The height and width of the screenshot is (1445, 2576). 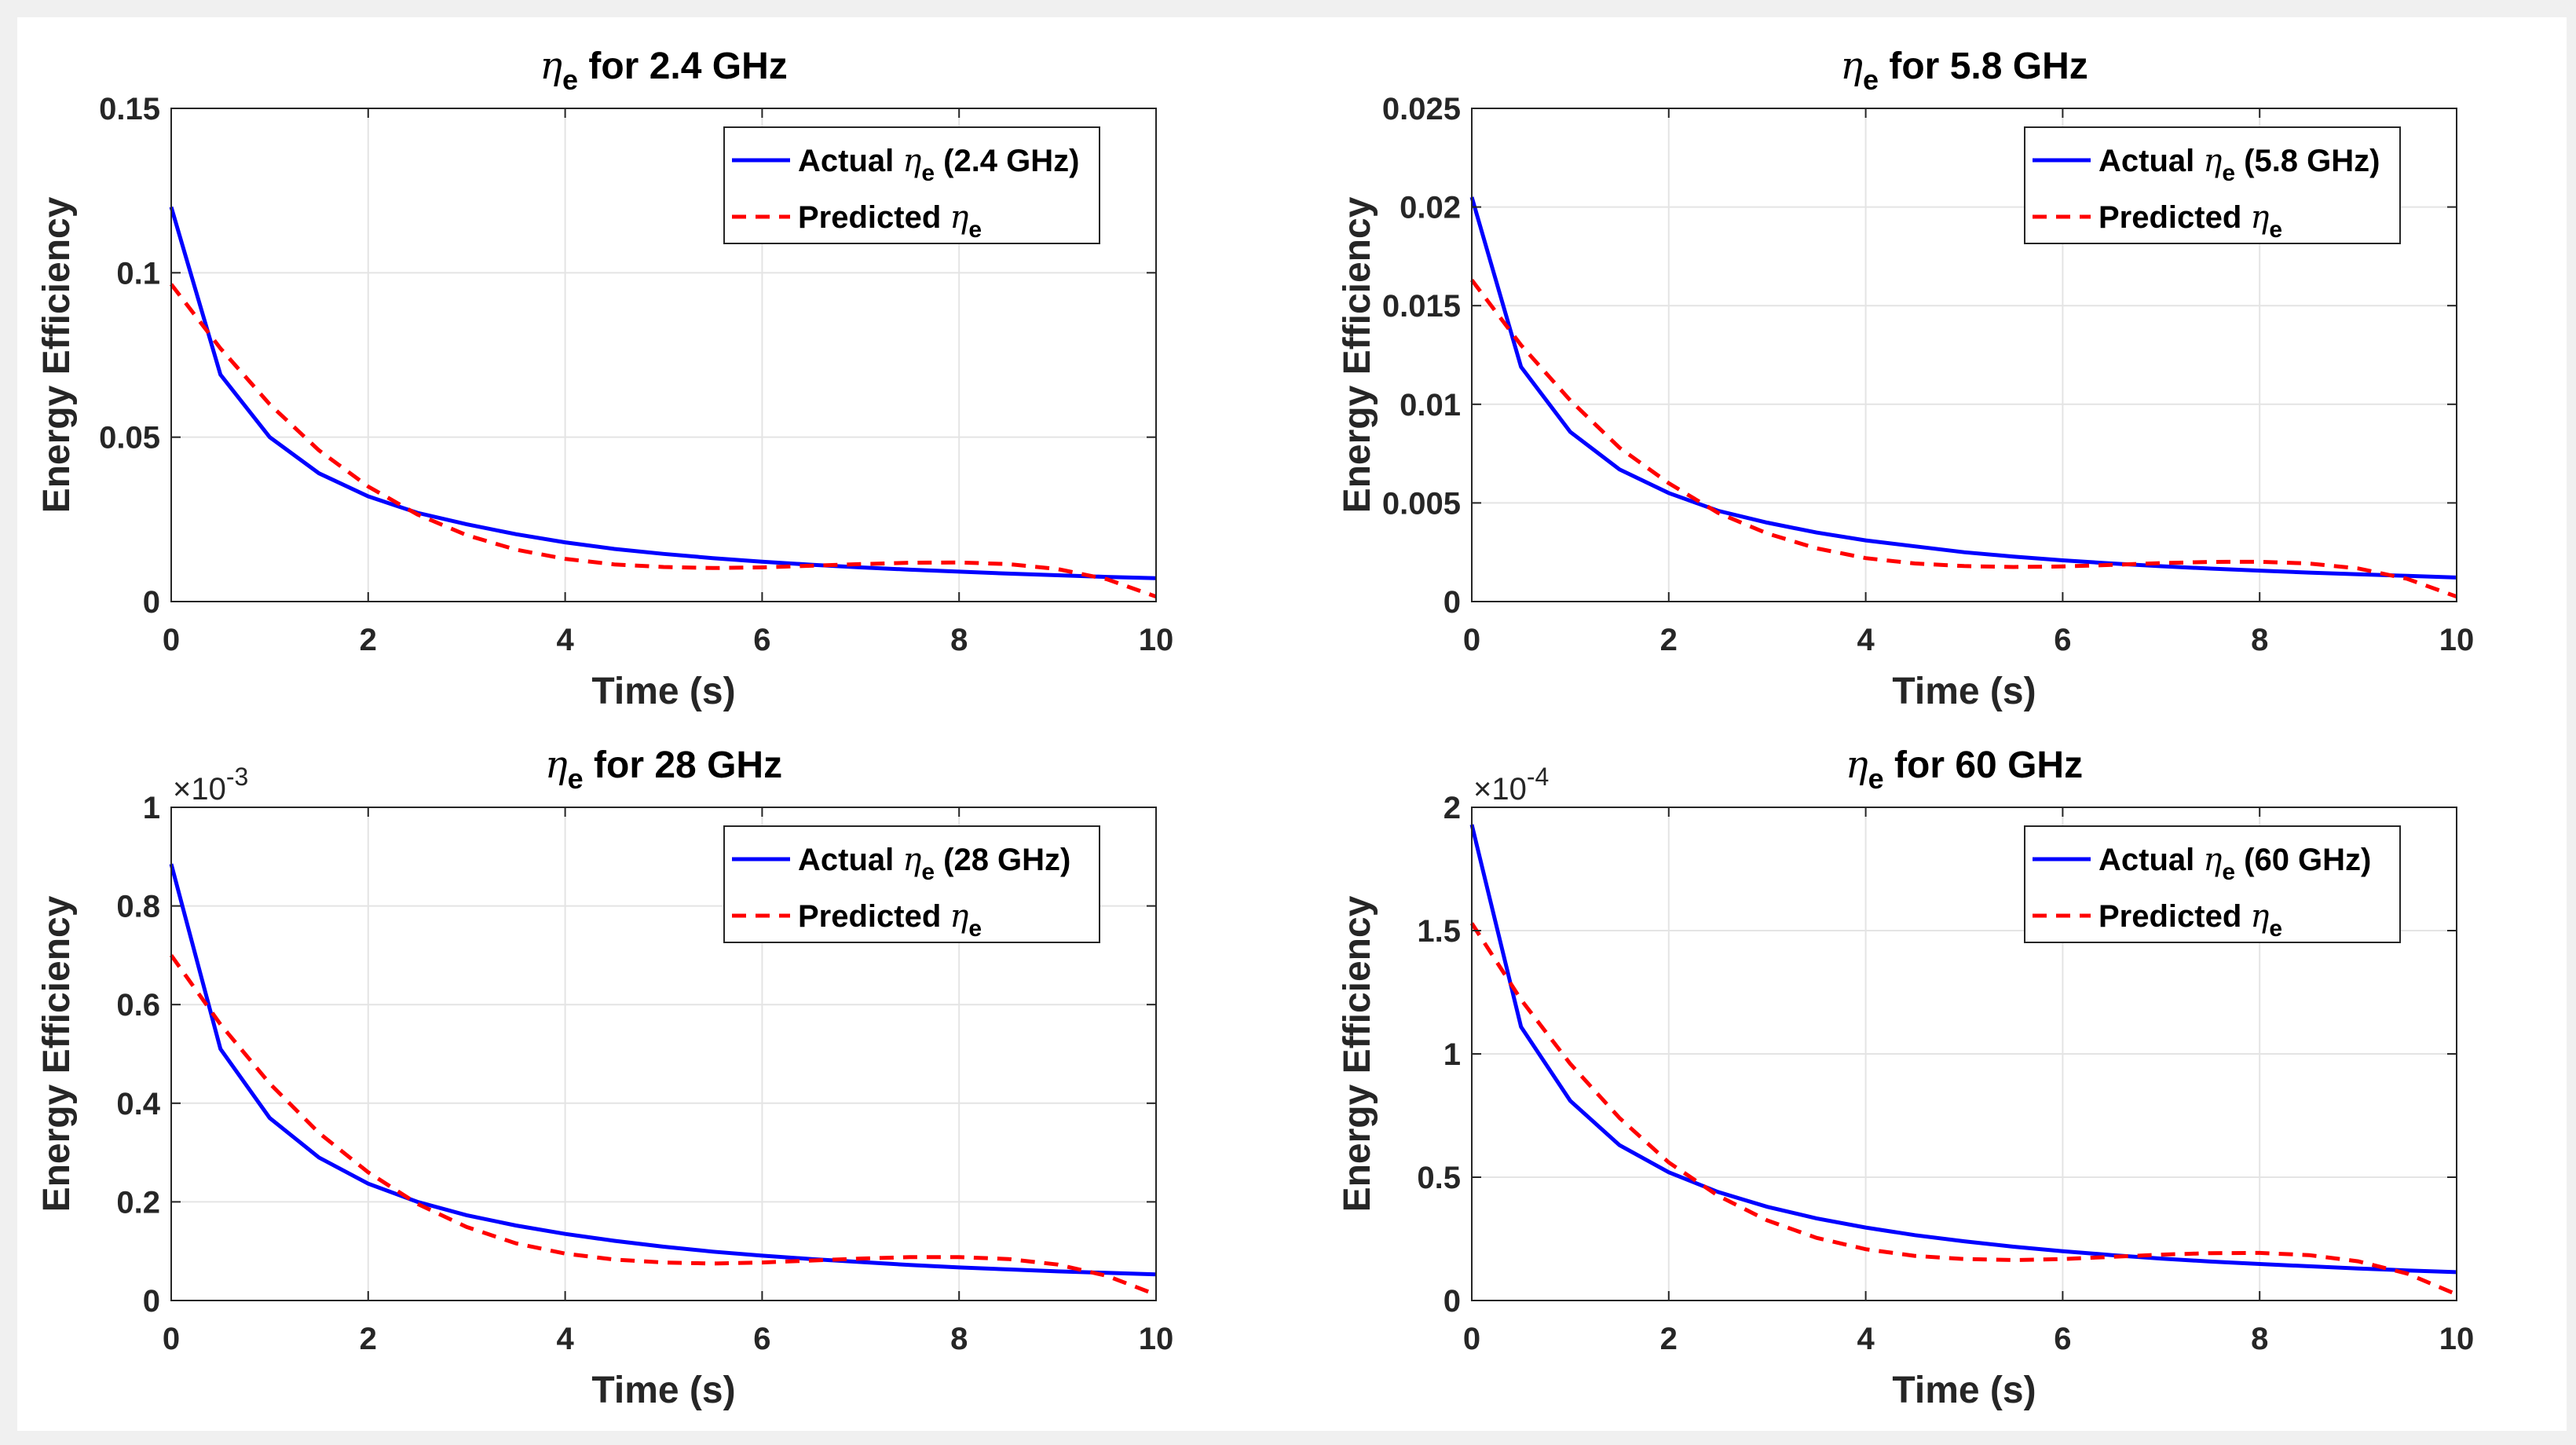 I want to click on y-tick-label: 0.025, so click(x=1421, y=109).